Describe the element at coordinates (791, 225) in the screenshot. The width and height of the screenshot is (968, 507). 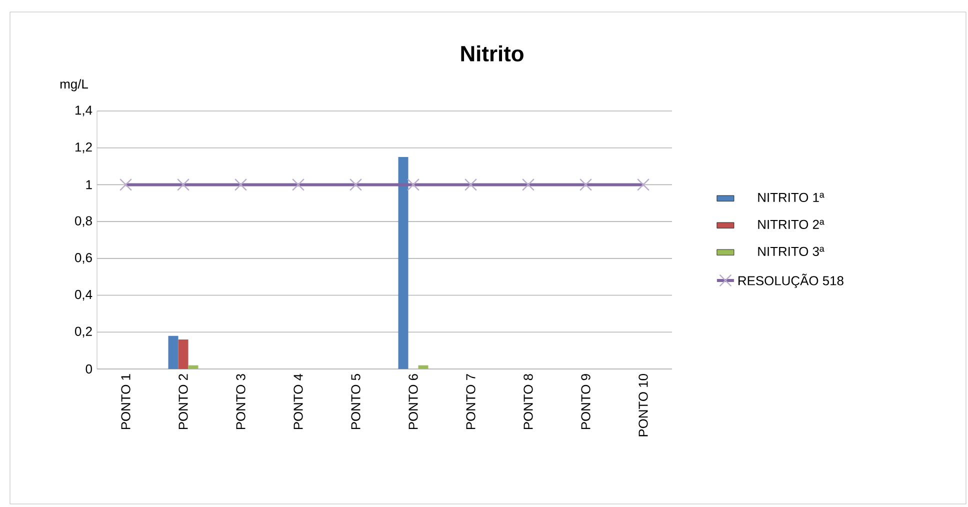
I see `legend-label: NITRITO 2ª` at that location.